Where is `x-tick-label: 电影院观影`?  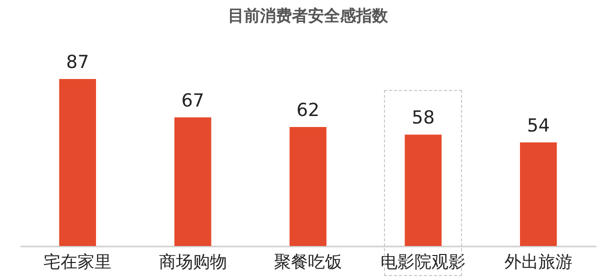
x-tick-label: 电影院观影 is located at coordinates (423, 262).